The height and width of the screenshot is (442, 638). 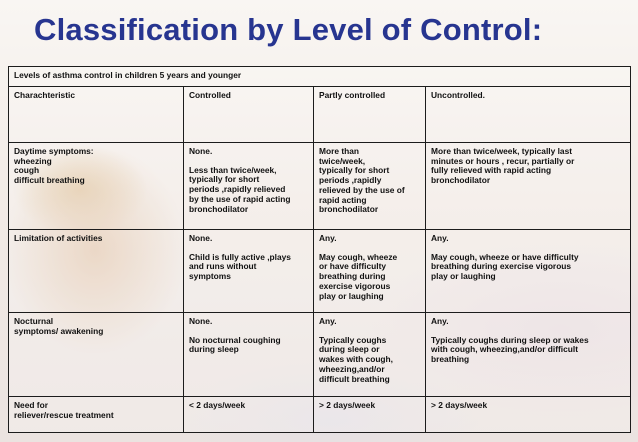 I want to click on header-characteristic: Charachteristic, so click(x=96, y=114).